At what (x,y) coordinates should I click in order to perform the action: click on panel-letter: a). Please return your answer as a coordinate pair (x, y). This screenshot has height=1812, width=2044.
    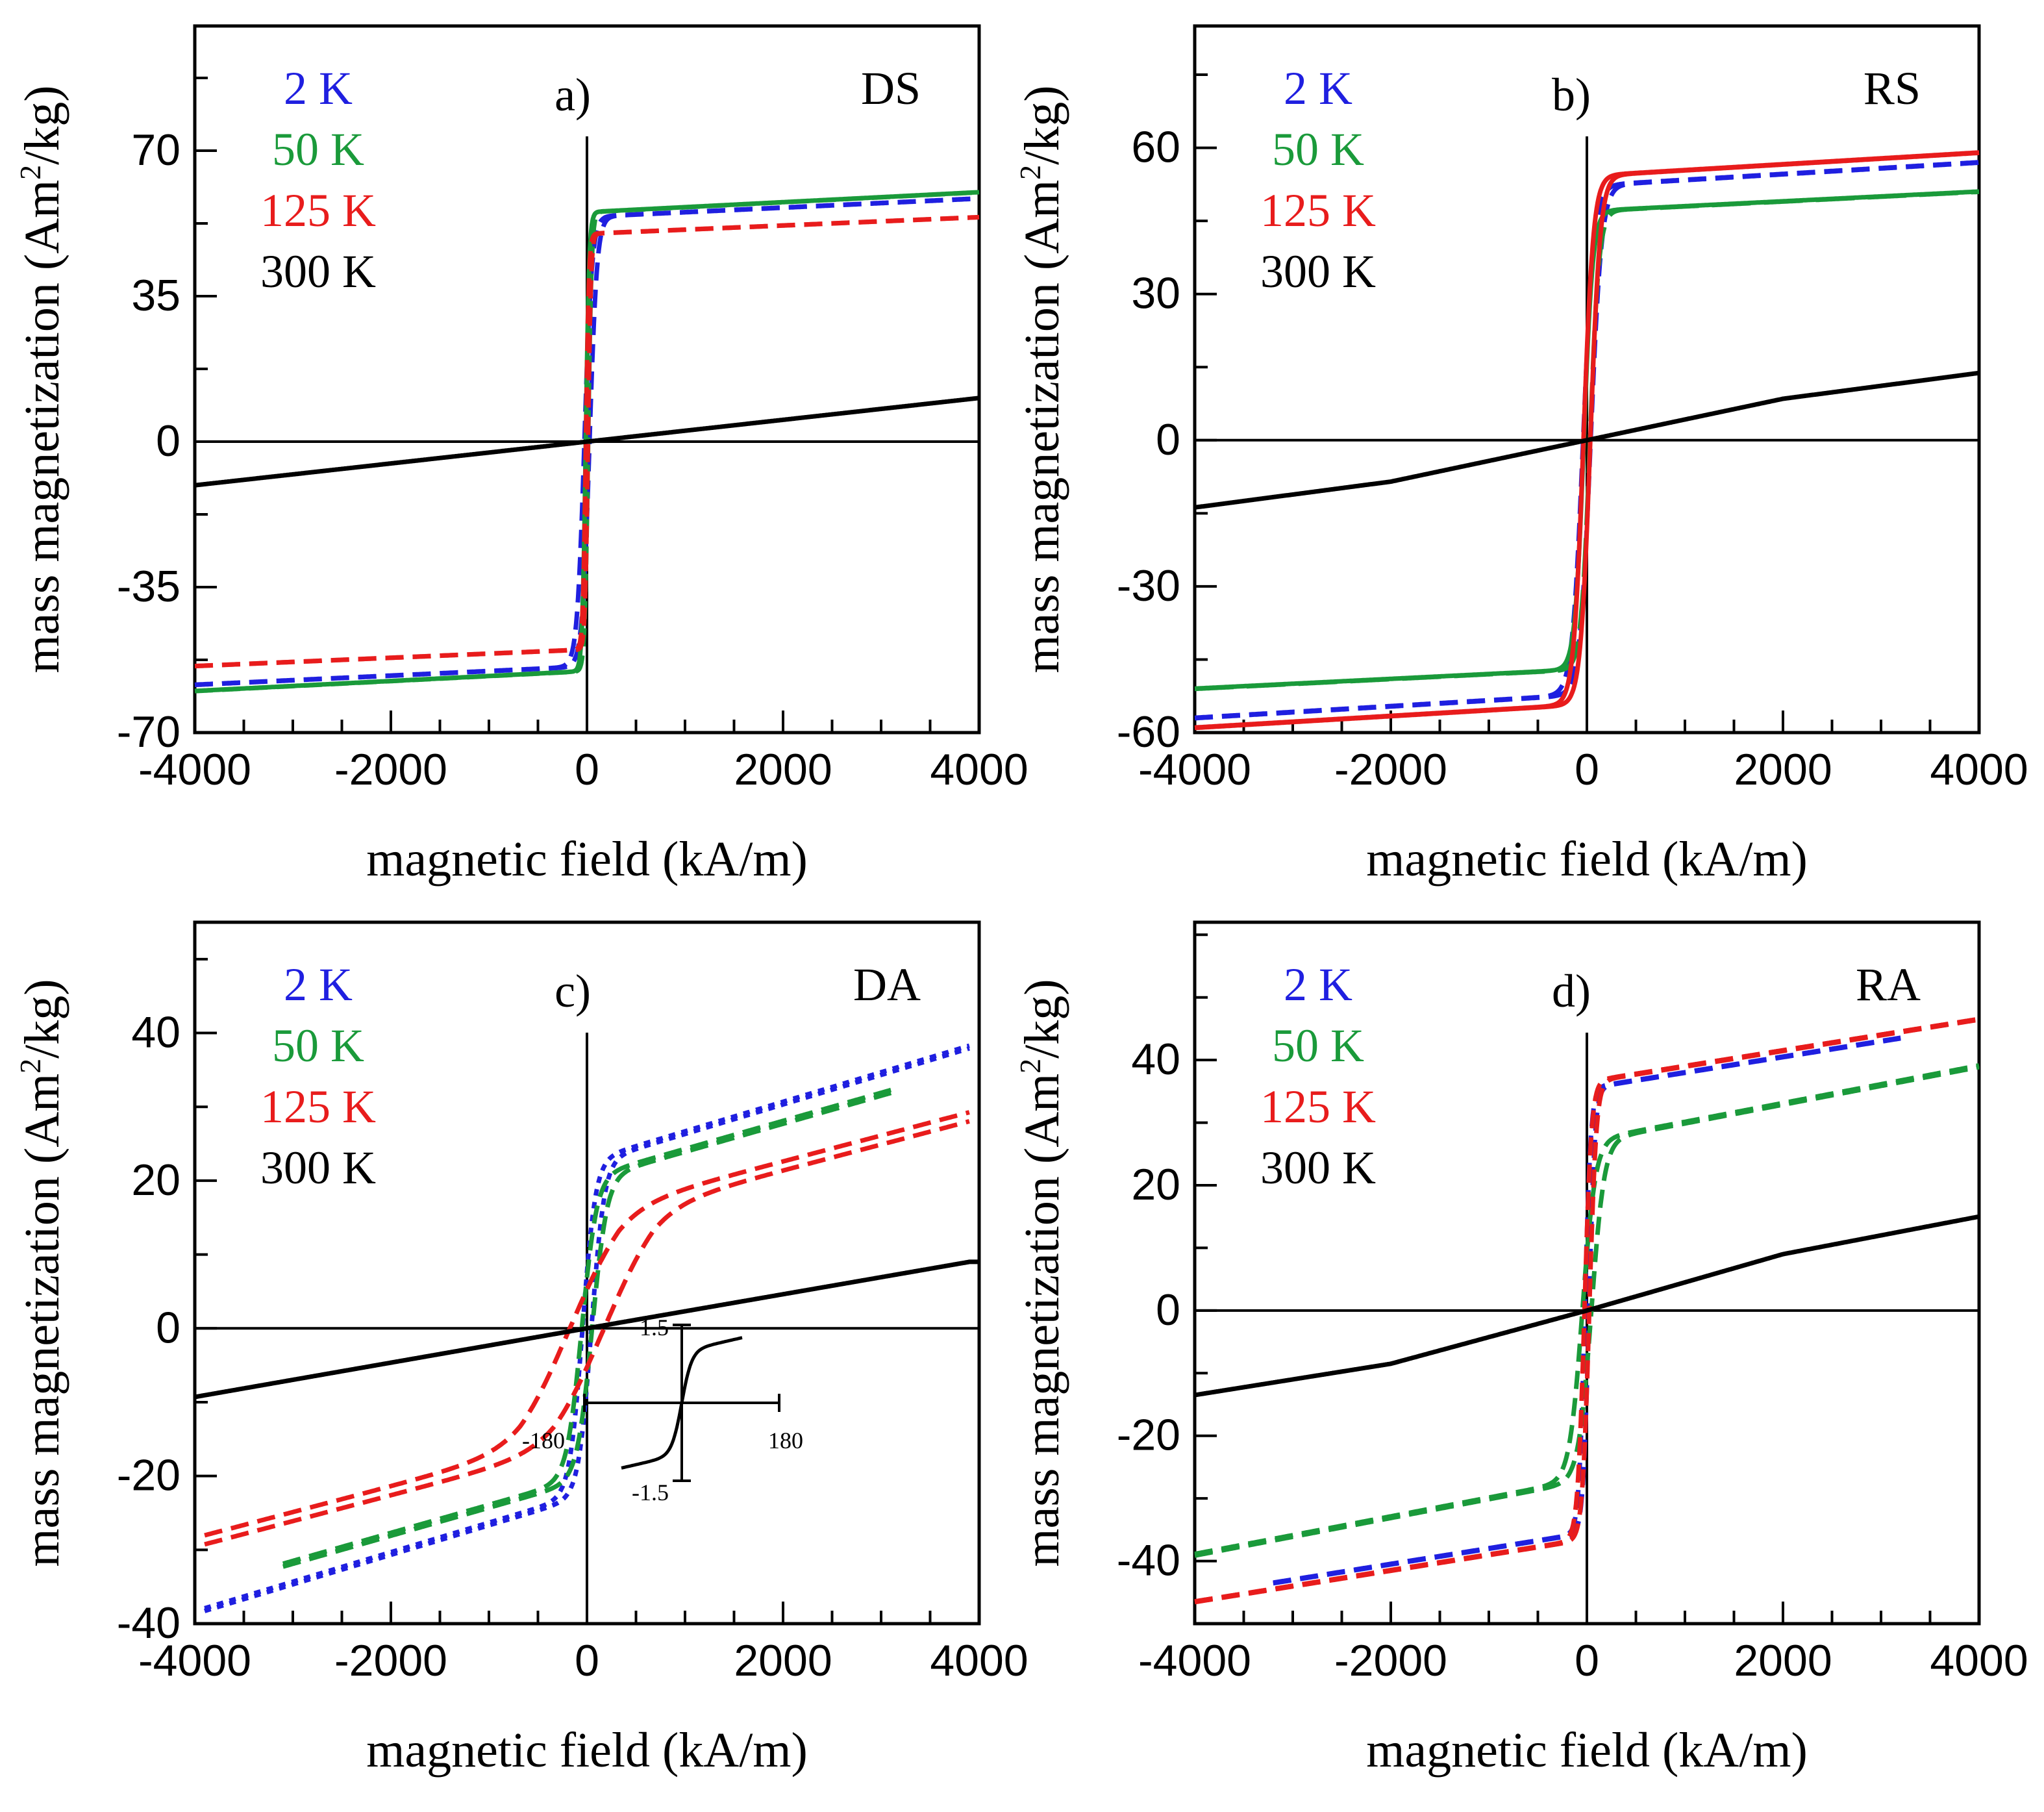
    Looking at the image, I should click on (573, 95).